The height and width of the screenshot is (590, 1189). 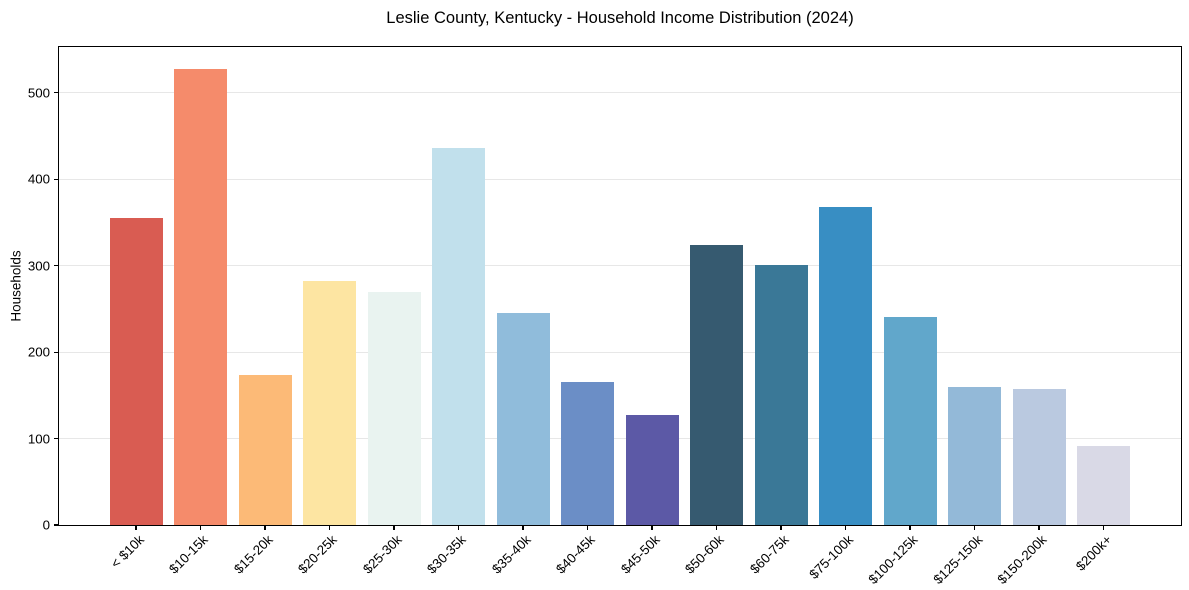 I want to click on y-tick-label: 100, so click(x=38, y=439).